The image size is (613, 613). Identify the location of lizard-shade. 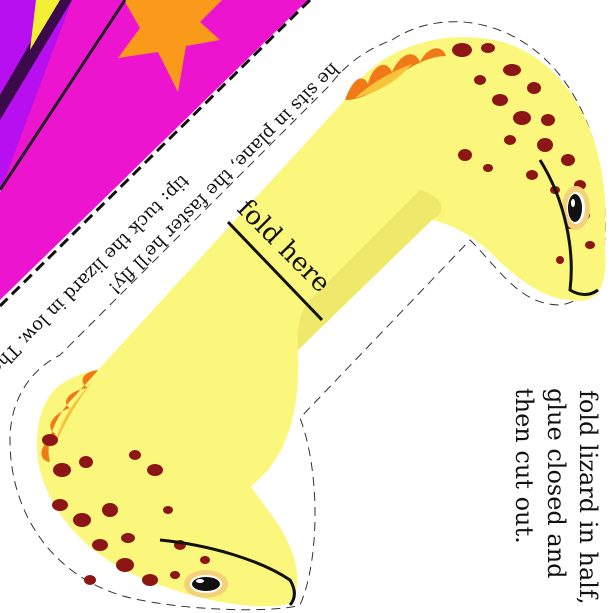
(369, 270).